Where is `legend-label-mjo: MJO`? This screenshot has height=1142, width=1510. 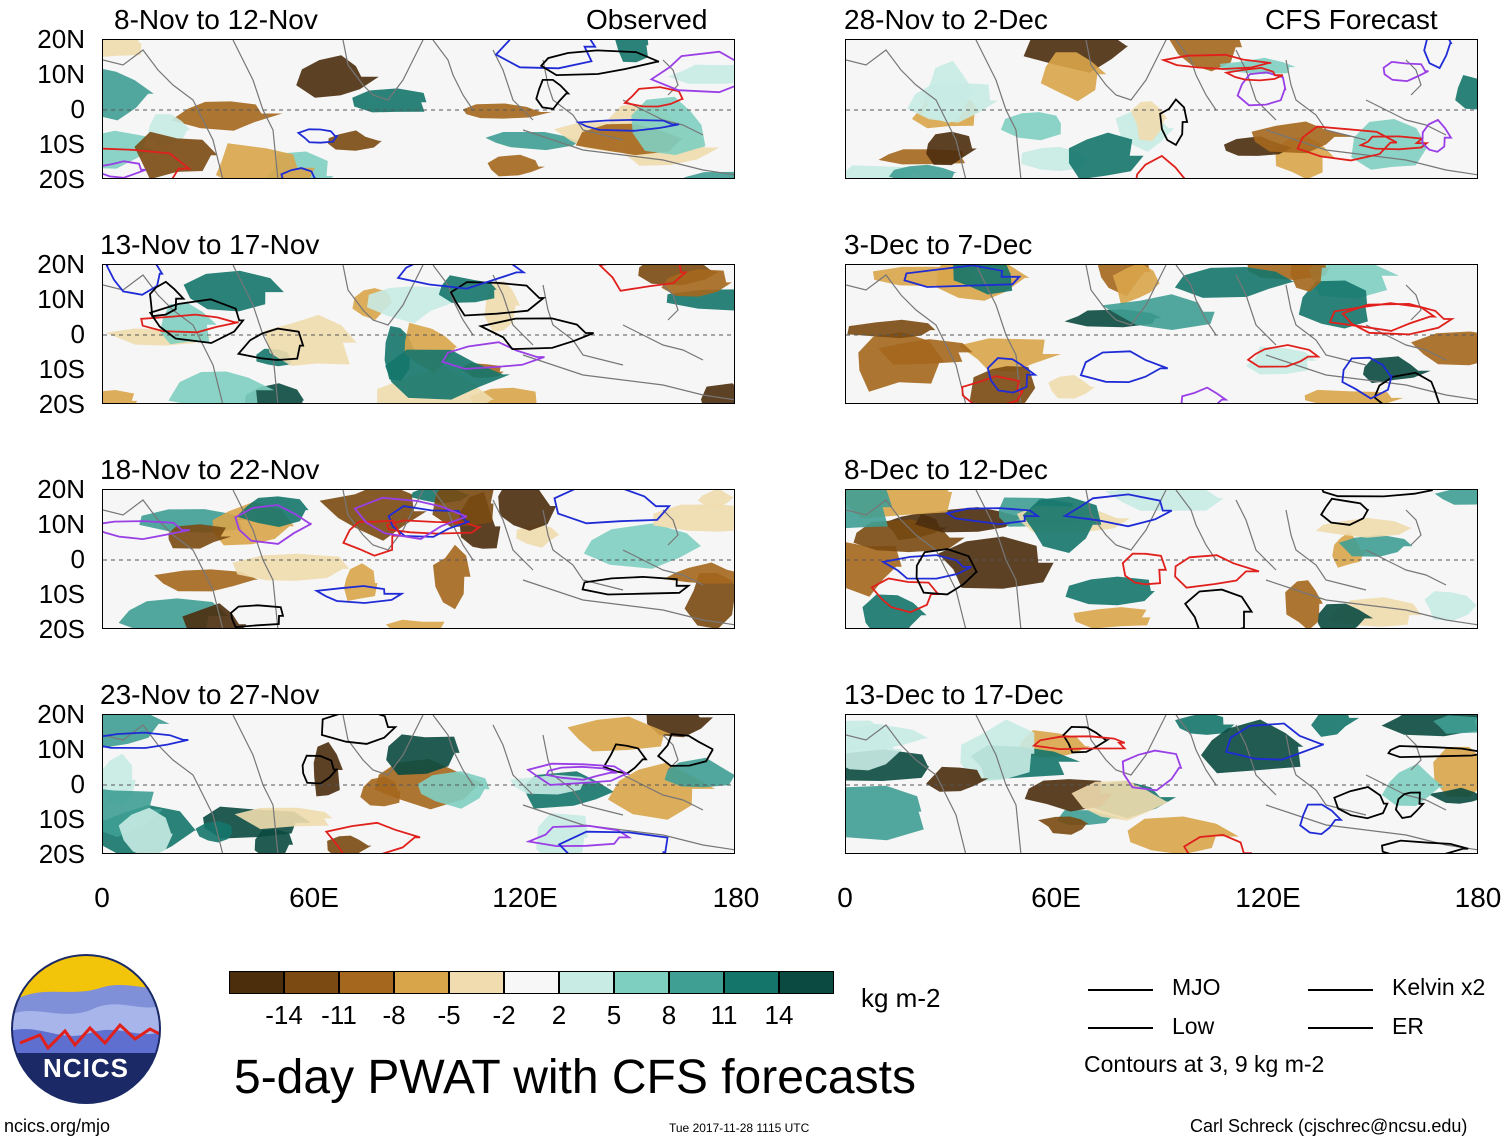
legend-label-mjo: MJO is located at coordinates (1196, 987).